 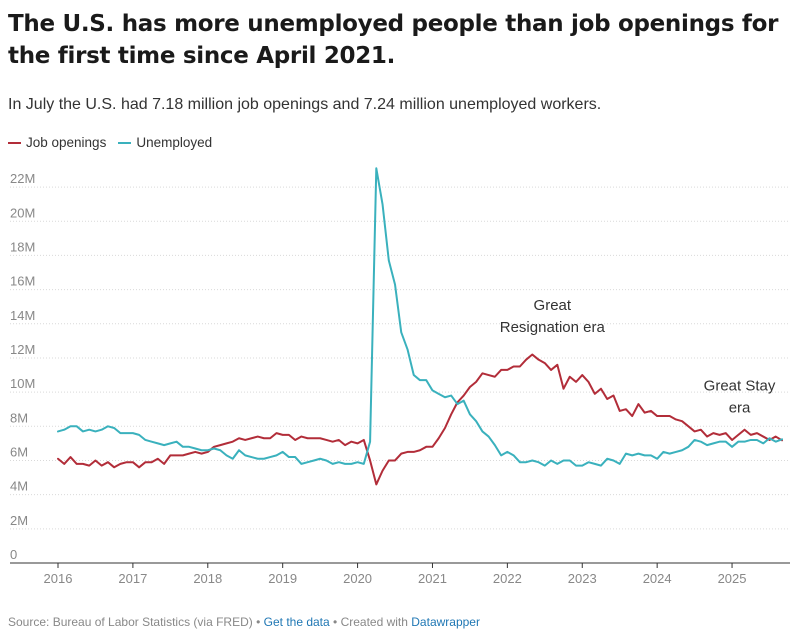 What do you see at coordinates (207, 578) in the screenshot?
I see `x-tick-label: 2018` at bounding box center [207, 578].